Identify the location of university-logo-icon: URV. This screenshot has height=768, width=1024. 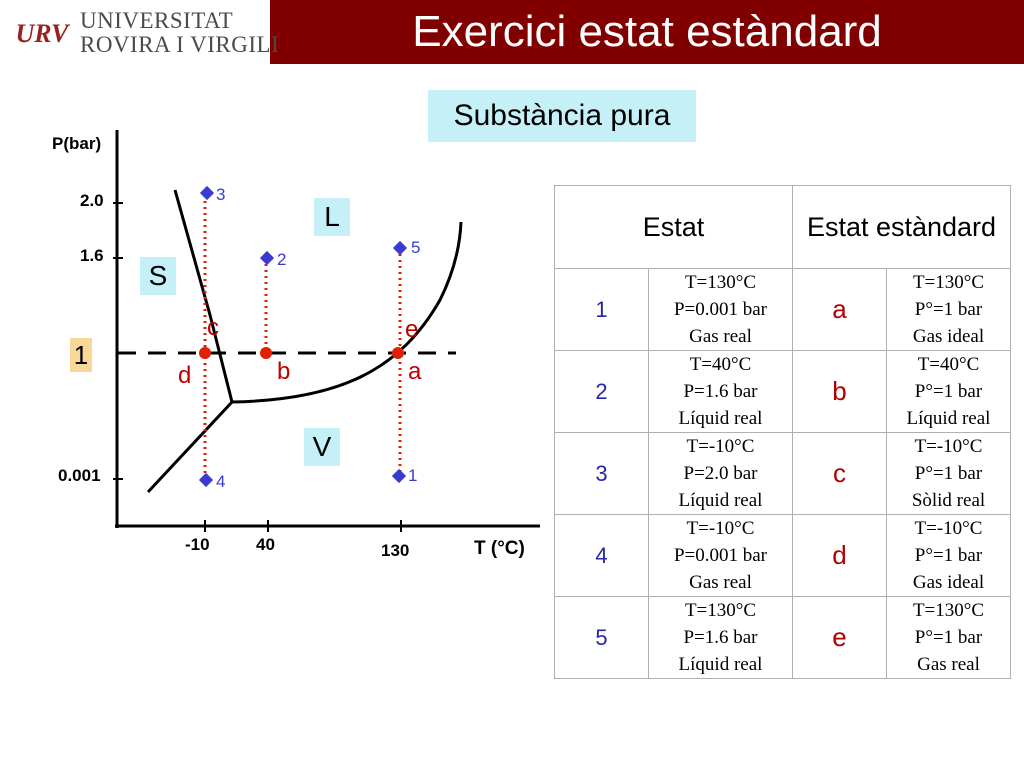
(44, 33).